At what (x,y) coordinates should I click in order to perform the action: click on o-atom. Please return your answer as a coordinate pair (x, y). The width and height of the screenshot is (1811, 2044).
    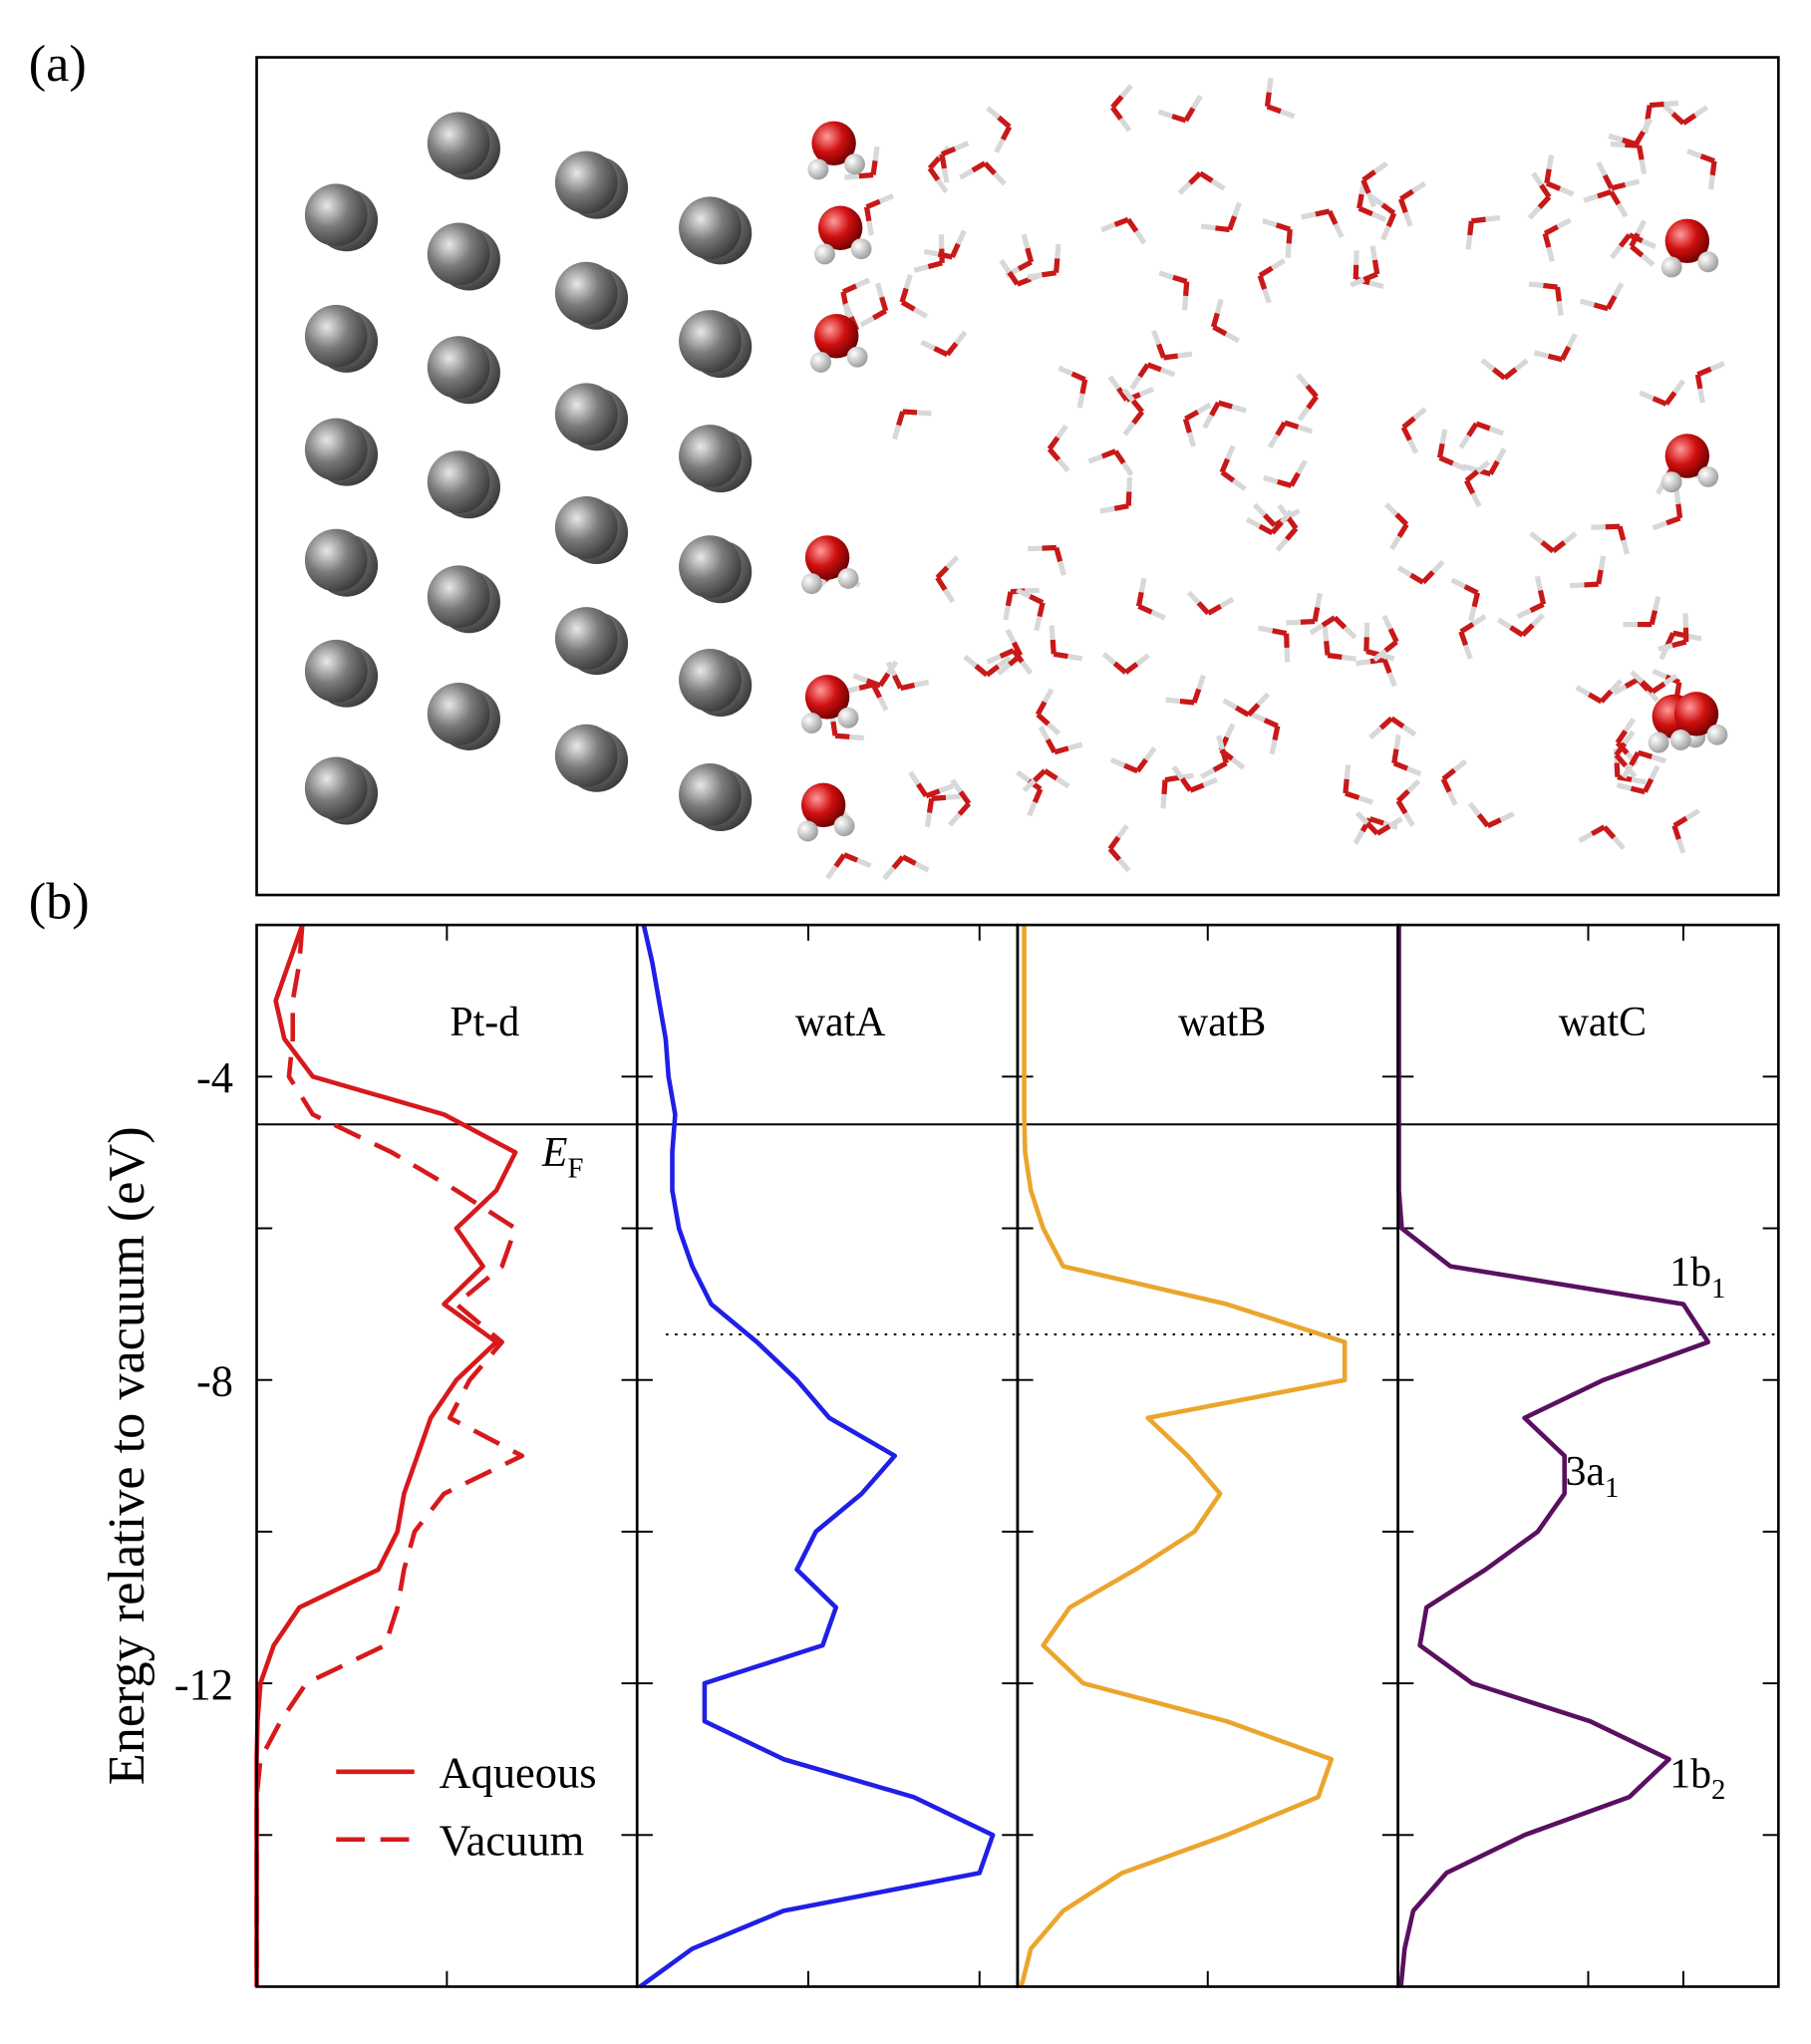
    Looking at the image, I should click on (827, 557).